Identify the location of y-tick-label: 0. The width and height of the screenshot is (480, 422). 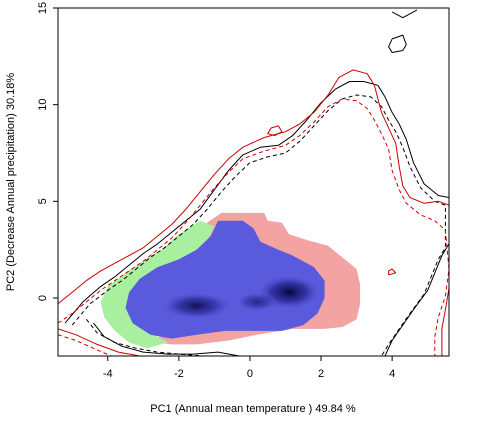
(43, 298).